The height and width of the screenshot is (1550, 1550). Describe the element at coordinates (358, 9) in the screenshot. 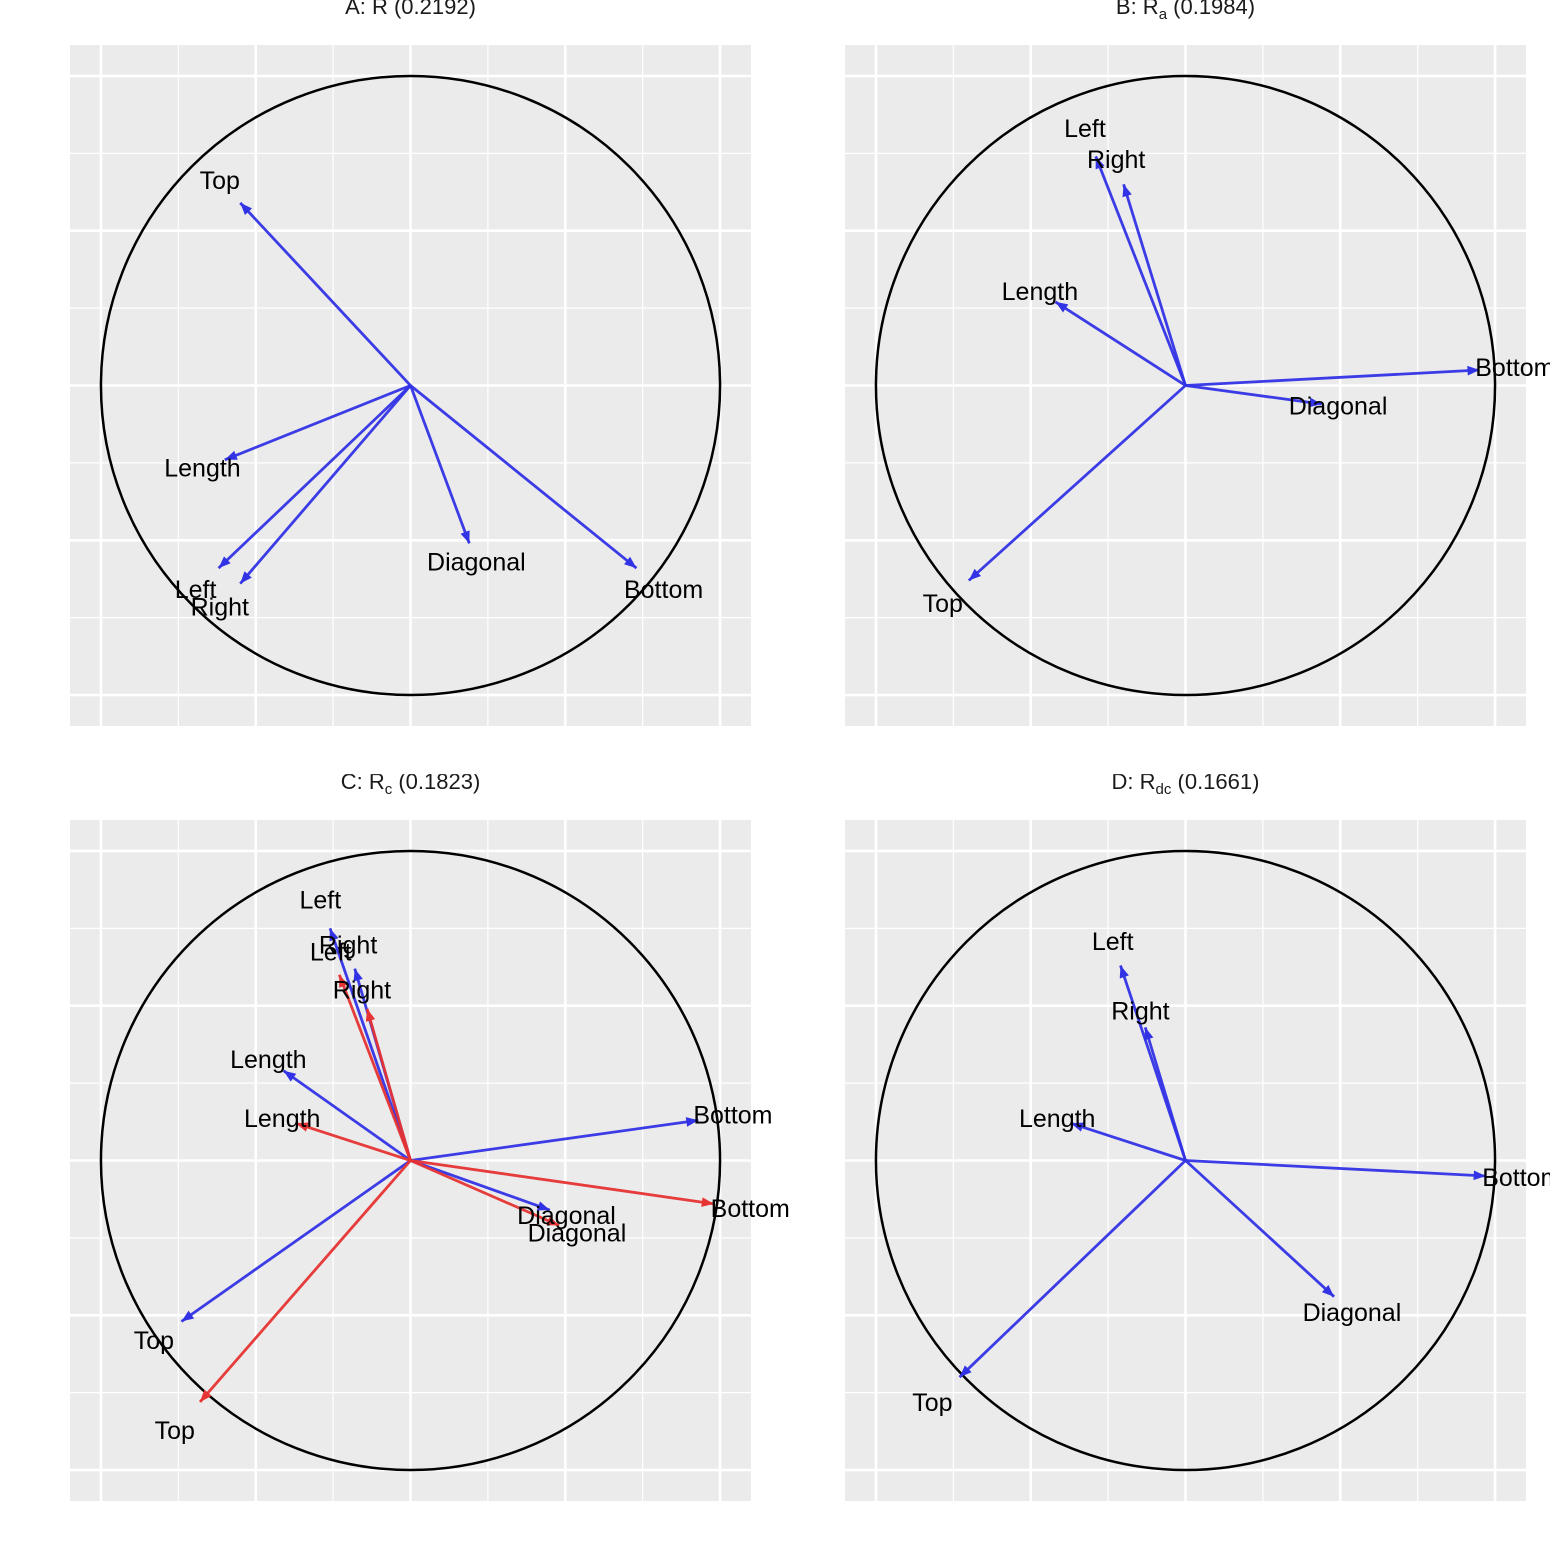

I see `title-prefix: A:` at that location.